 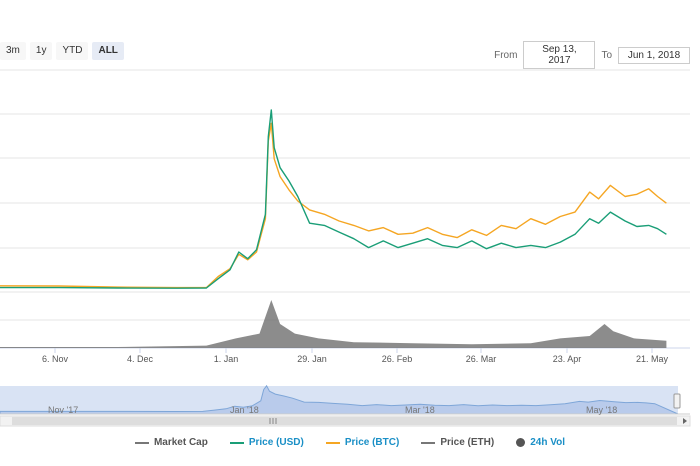 I want to click on legend-item-price-usd: Price (USD), so click(x=266, y=442).